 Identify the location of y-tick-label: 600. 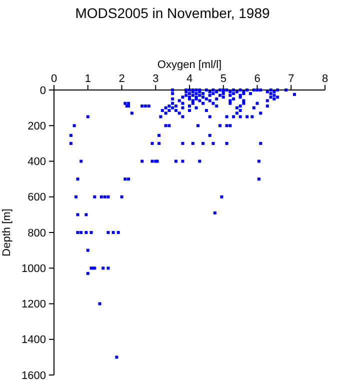
(37, 198).